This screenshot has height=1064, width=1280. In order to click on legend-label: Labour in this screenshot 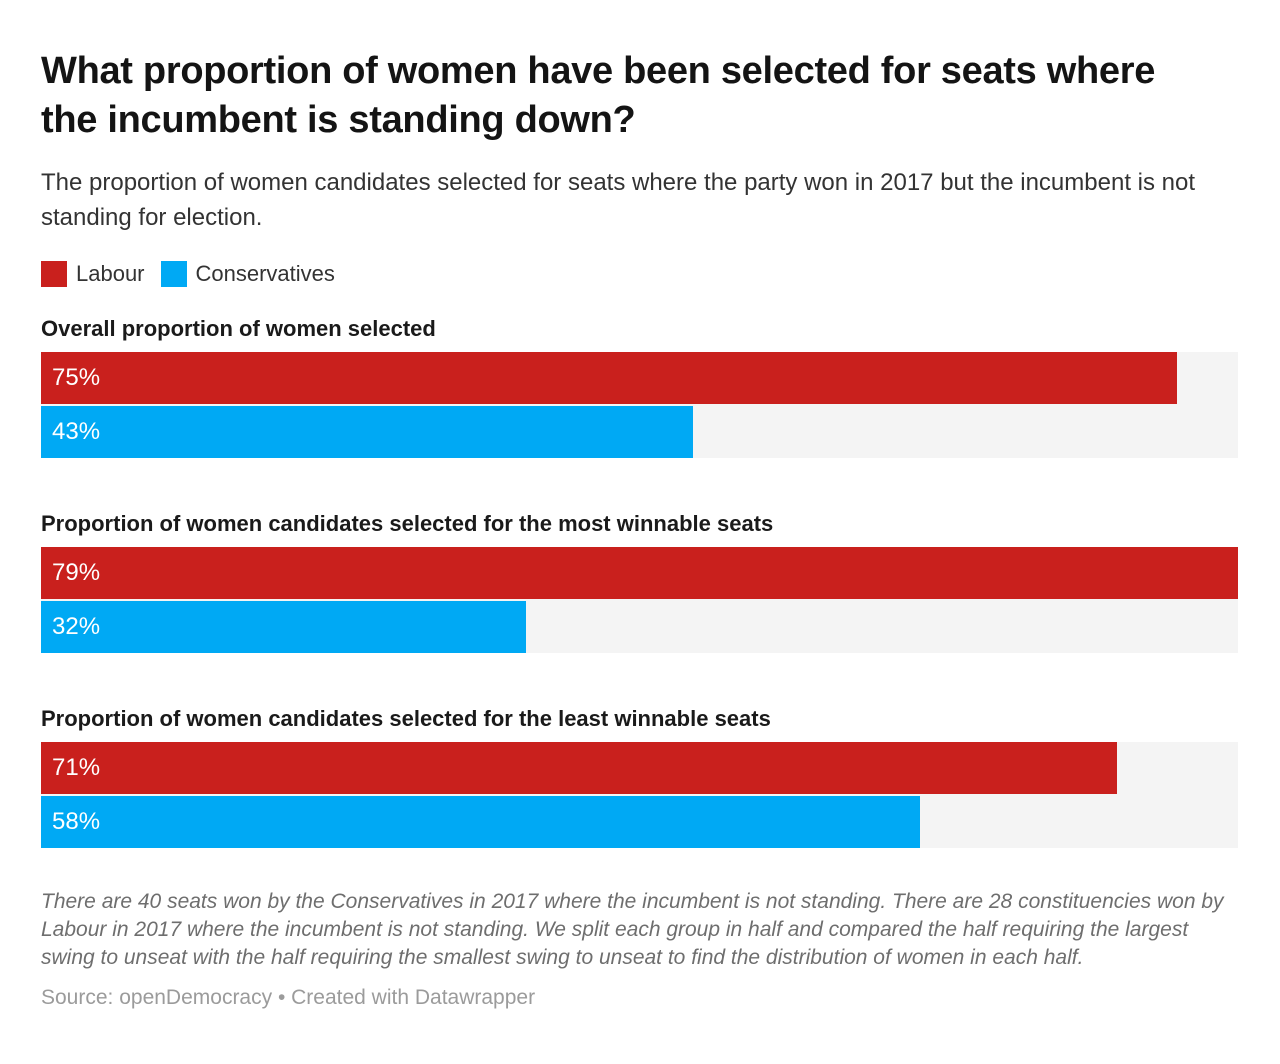, I will do `click(110, 273)`.